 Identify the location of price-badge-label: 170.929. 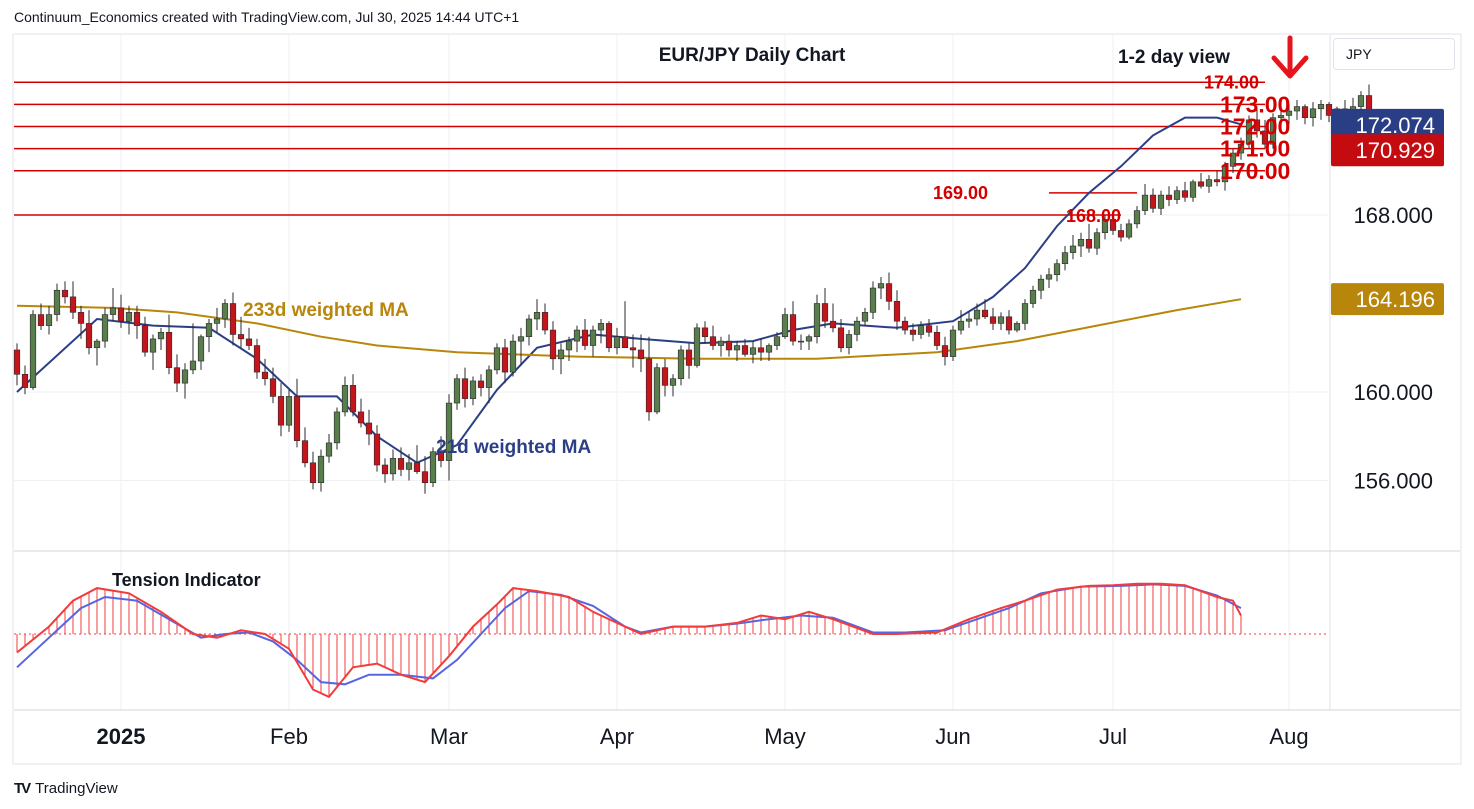
(1395, 150).